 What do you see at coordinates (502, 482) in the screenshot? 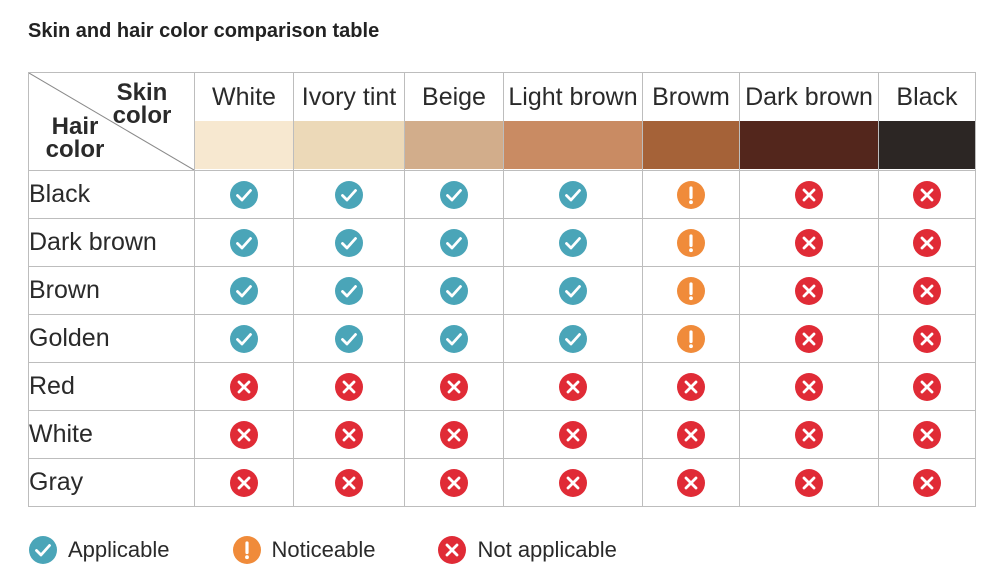
I see `table-row: Gray` at bounding box center [502, 482].